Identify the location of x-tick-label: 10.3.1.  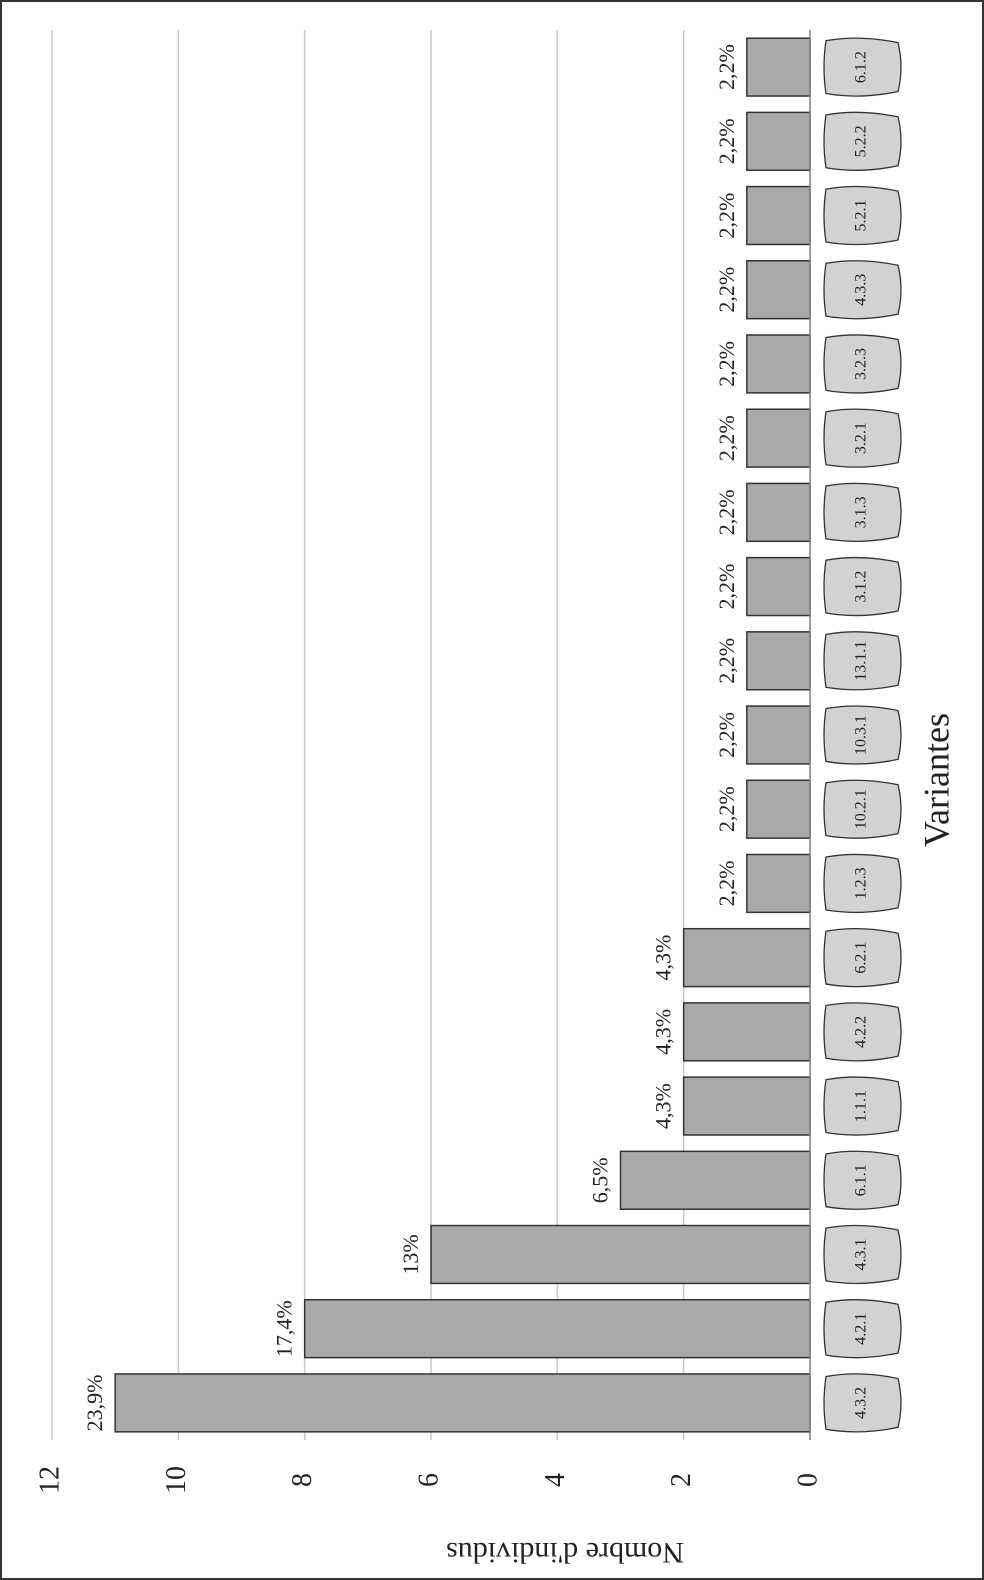
(861, 735).